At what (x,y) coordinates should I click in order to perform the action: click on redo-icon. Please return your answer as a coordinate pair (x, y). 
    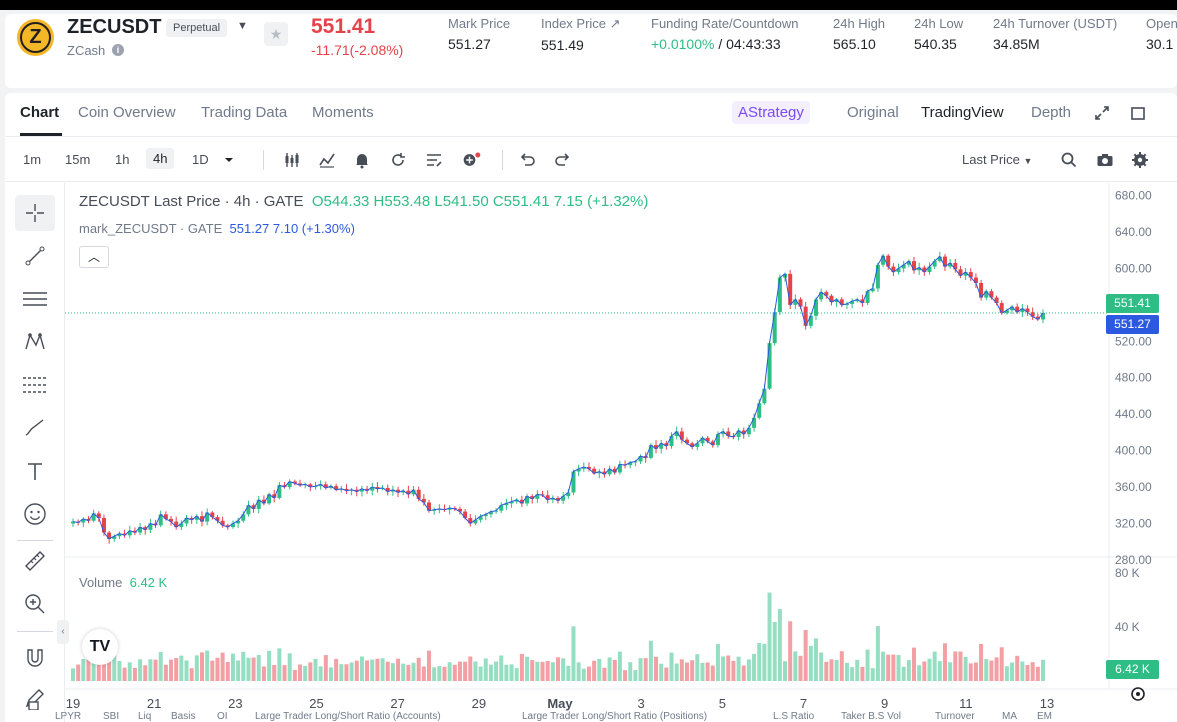
    Looking at the image, I should click on (563, 160).